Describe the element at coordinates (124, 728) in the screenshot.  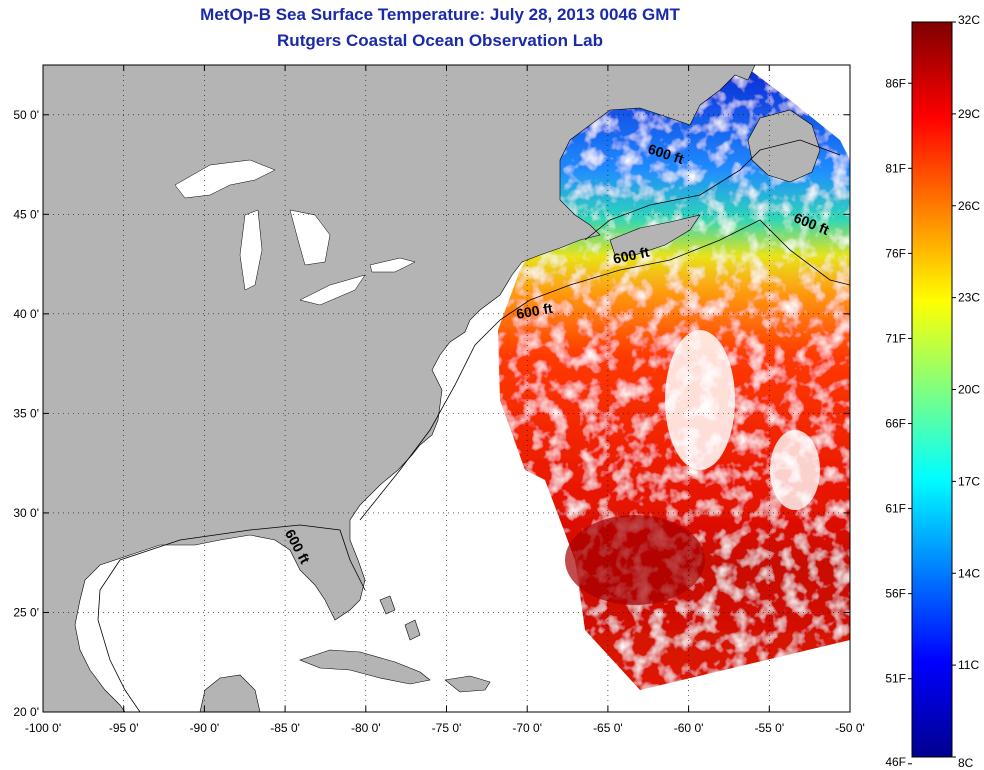
I see `lon-tick-label: -95 0'` at that location.